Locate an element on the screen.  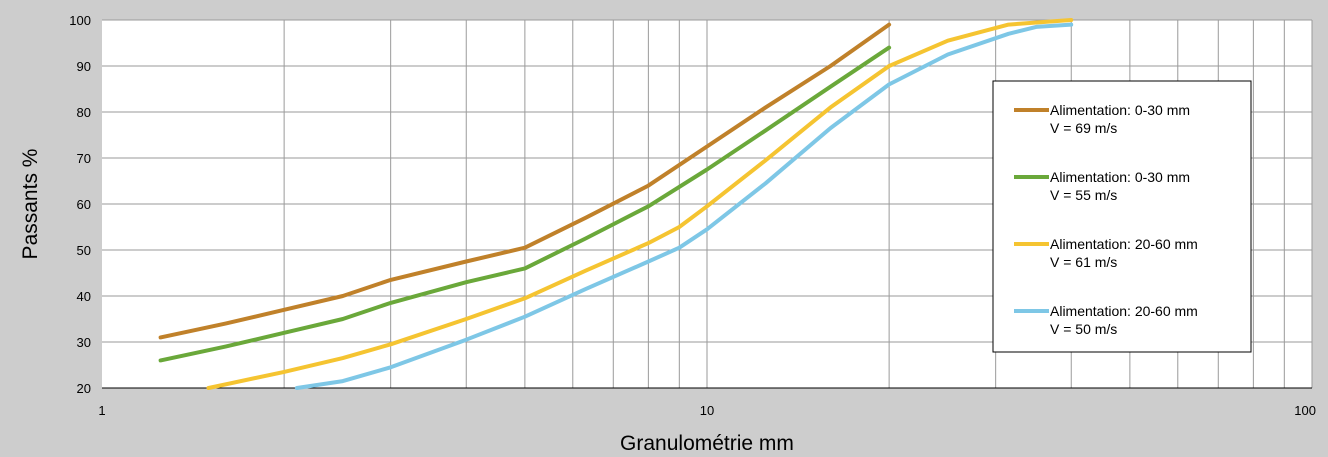
y-tick-labels: 20 30 40 50 60 70 80 90 100 is located at coordinates (80, 204).